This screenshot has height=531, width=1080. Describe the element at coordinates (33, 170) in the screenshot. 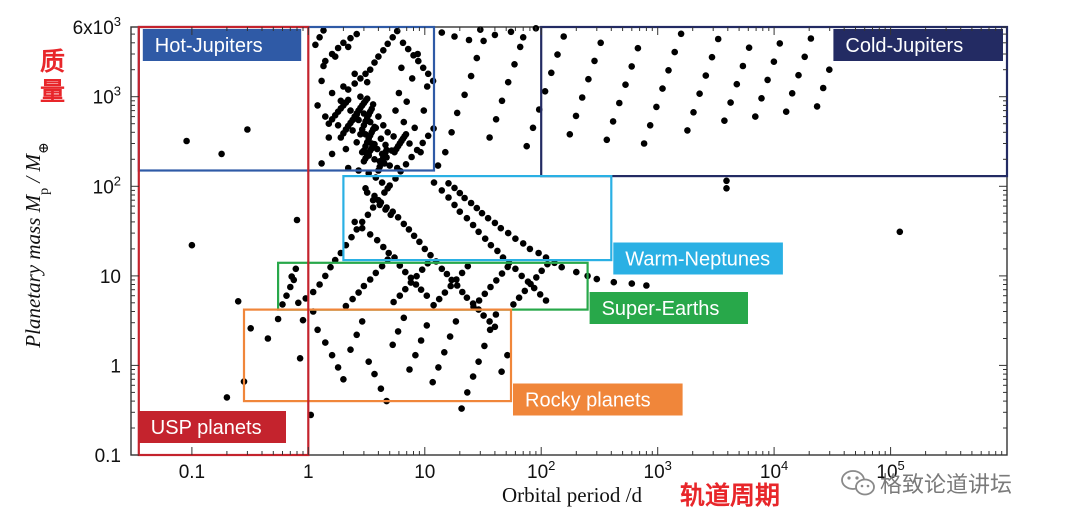

I see `y-axis-label-tail: / M` at that location.